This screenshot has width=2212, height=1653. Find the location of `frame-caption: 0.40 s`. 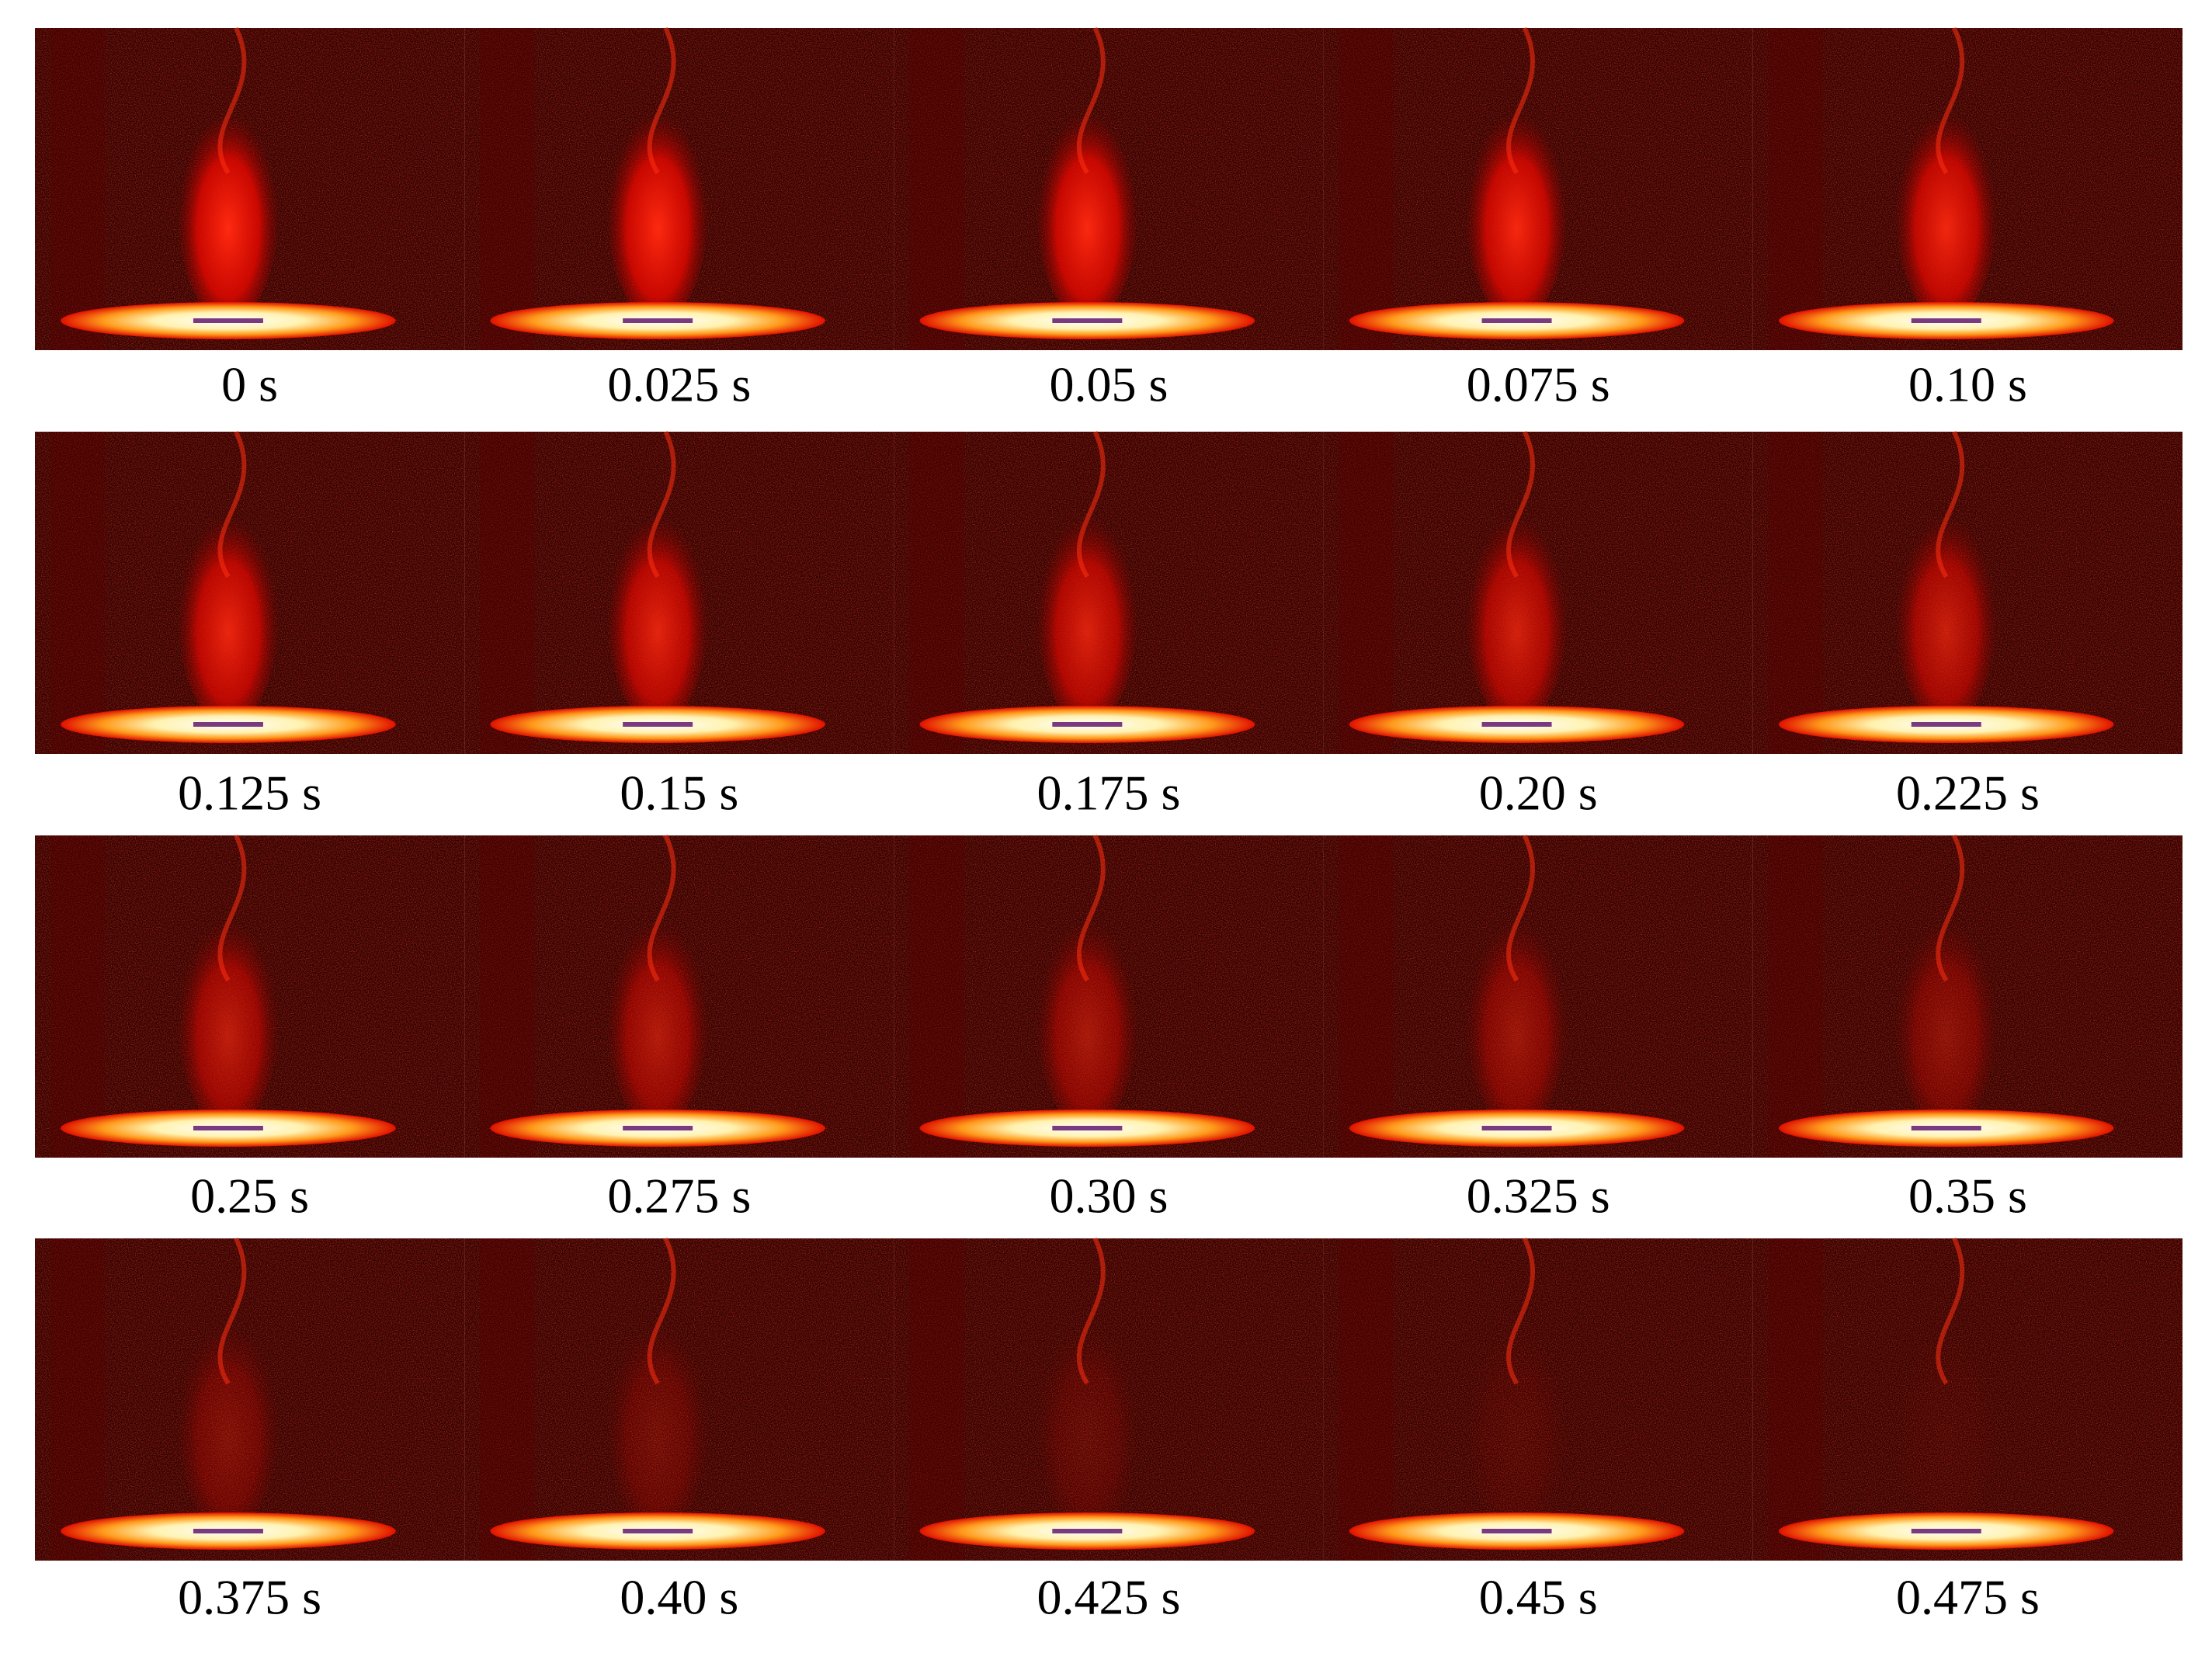

frame-caption: 0.40 s is located at coordinates (679, 1597).